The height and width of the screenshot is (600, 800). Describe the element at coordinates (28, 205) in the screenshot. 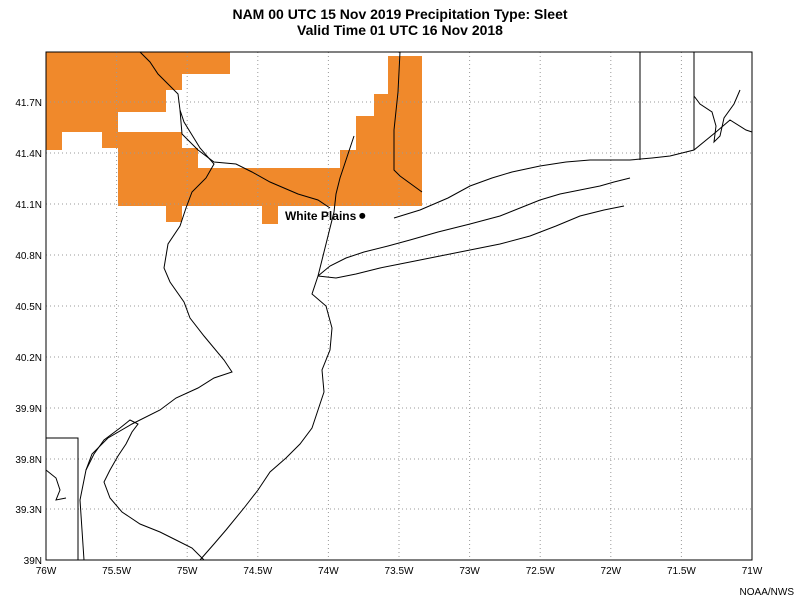

I see `lat-tick-label: 41.1N` at that location.